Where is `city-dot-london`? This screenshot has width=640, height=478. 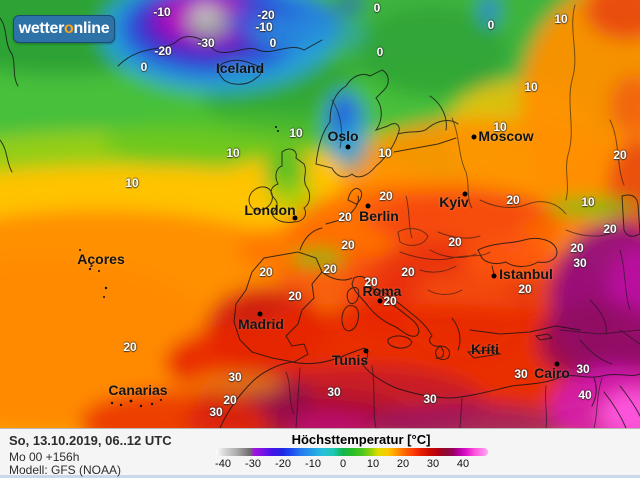 city-dot-london is located at coordinates (295, 218).